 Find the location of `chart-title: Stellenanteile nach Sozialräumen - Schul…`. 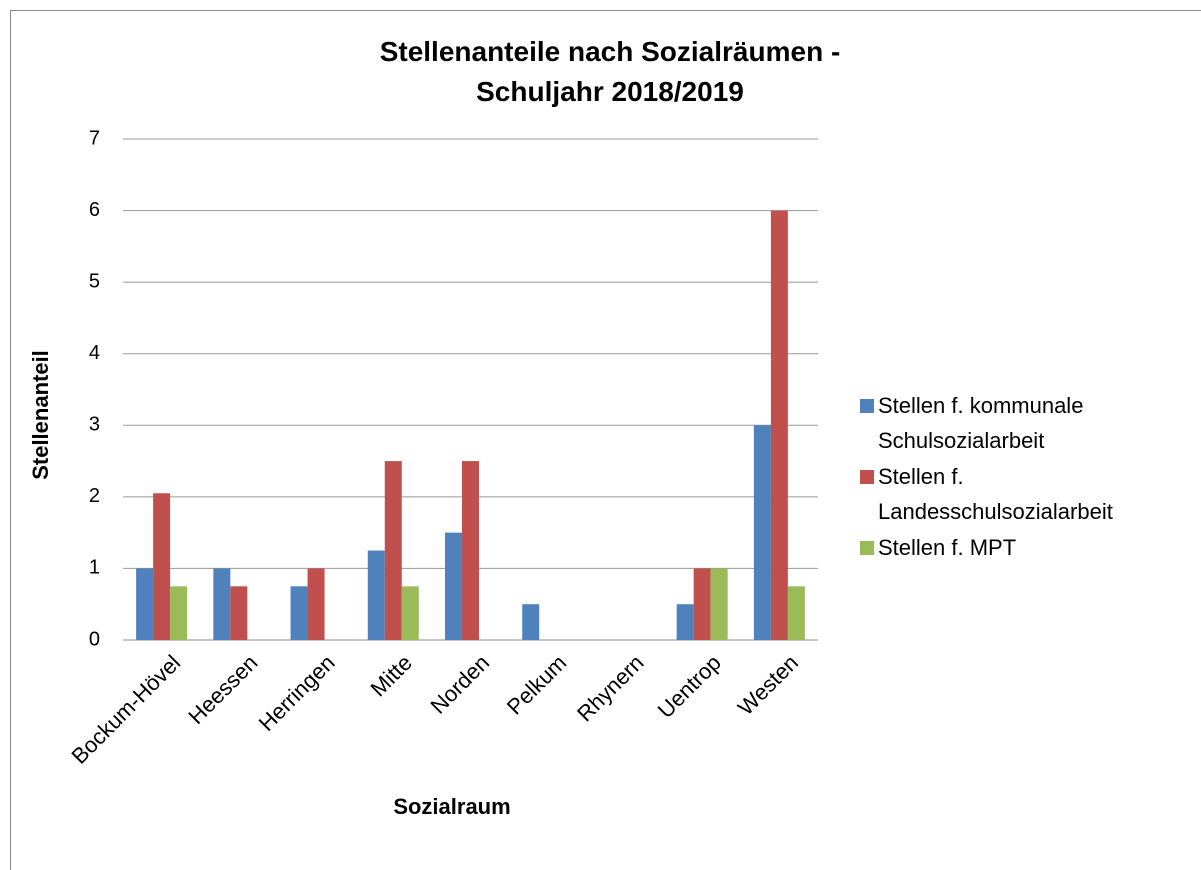

chart-title: Stellenanteile nach Sozialräumen - Schul… is located at coordinates (610, 71).